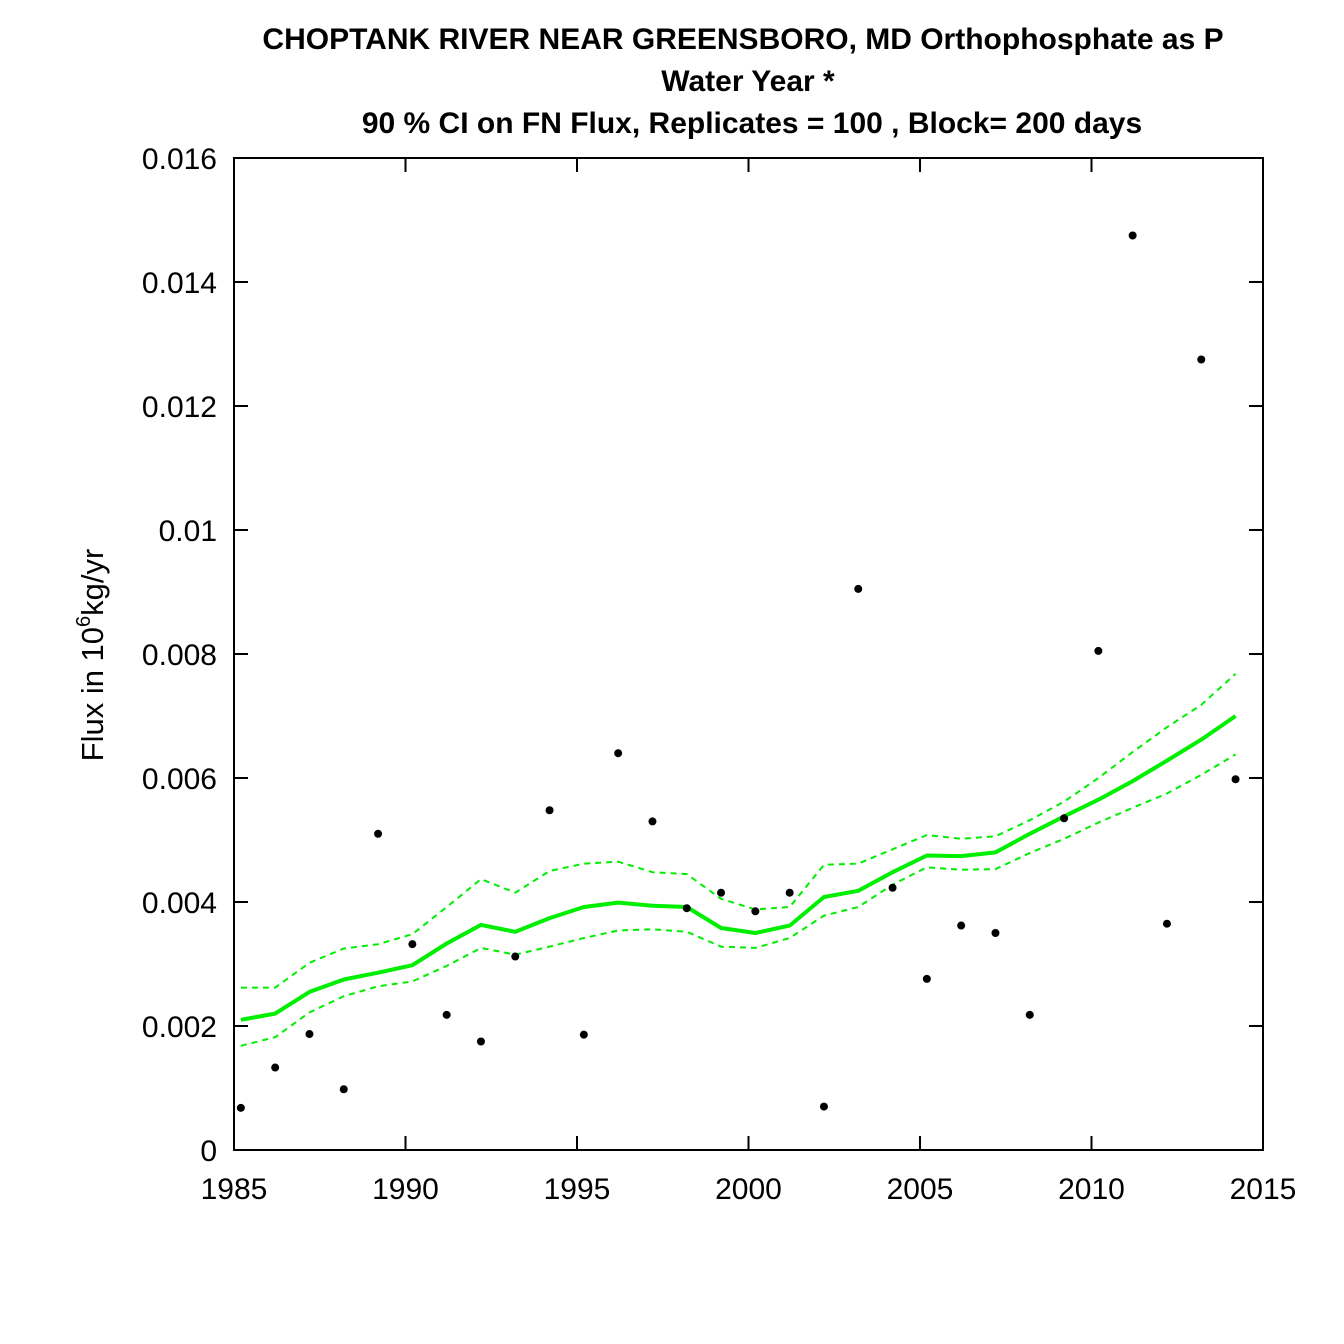 This screenshot has width=1344, height=1344. Describe the element at coordinates (208, 1151) in the screenshot. I see `y-tick-label: 0` at that location.